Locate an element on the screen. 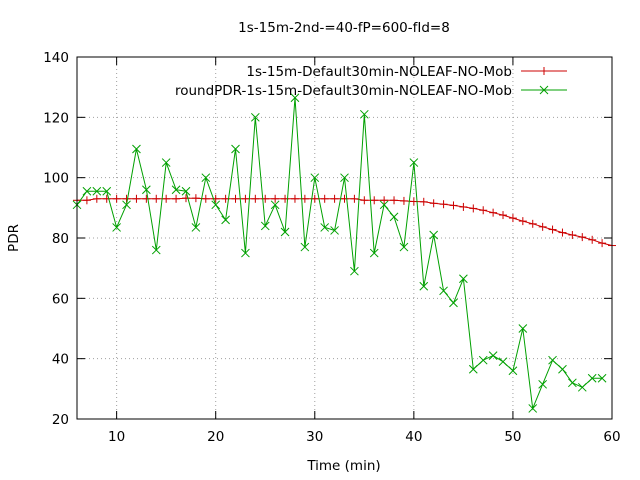 This screenshot has width=640, height=480. legend-swatch-marker is located at coordinates (544, 90).